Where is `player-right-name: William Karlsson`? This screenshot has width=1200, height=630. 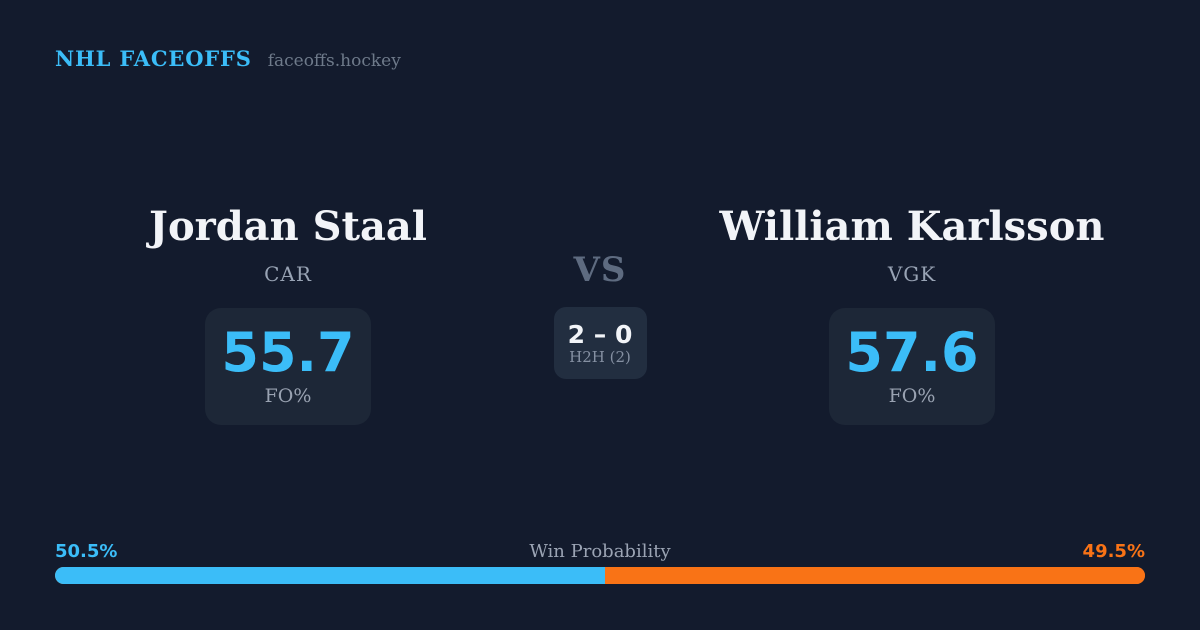
player-right-name: William Karlsson is located at coordinates (912, 226).